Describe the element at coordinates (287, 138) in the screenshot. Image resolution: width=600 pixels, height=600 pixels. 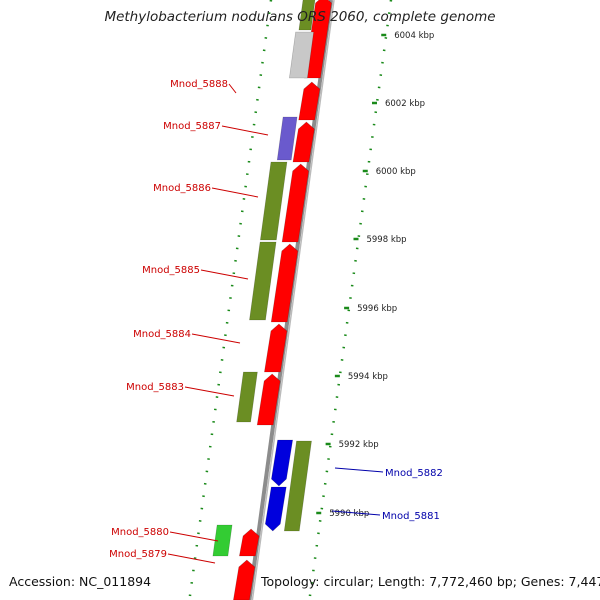
I see `purple-feature` at that location.